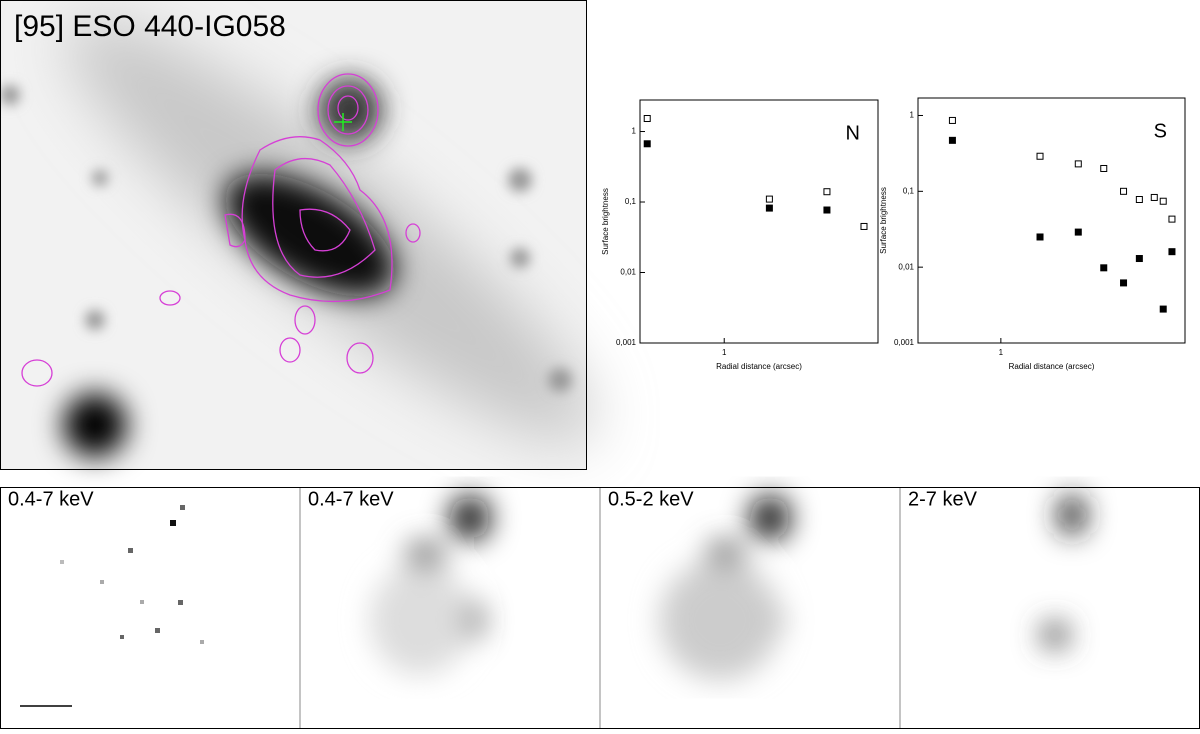 This screenshot has height=734, width=1200. Describe the element at coordinates (943, 499) in the screenshot. I see `panel-label: 2-7 keV` at that location.